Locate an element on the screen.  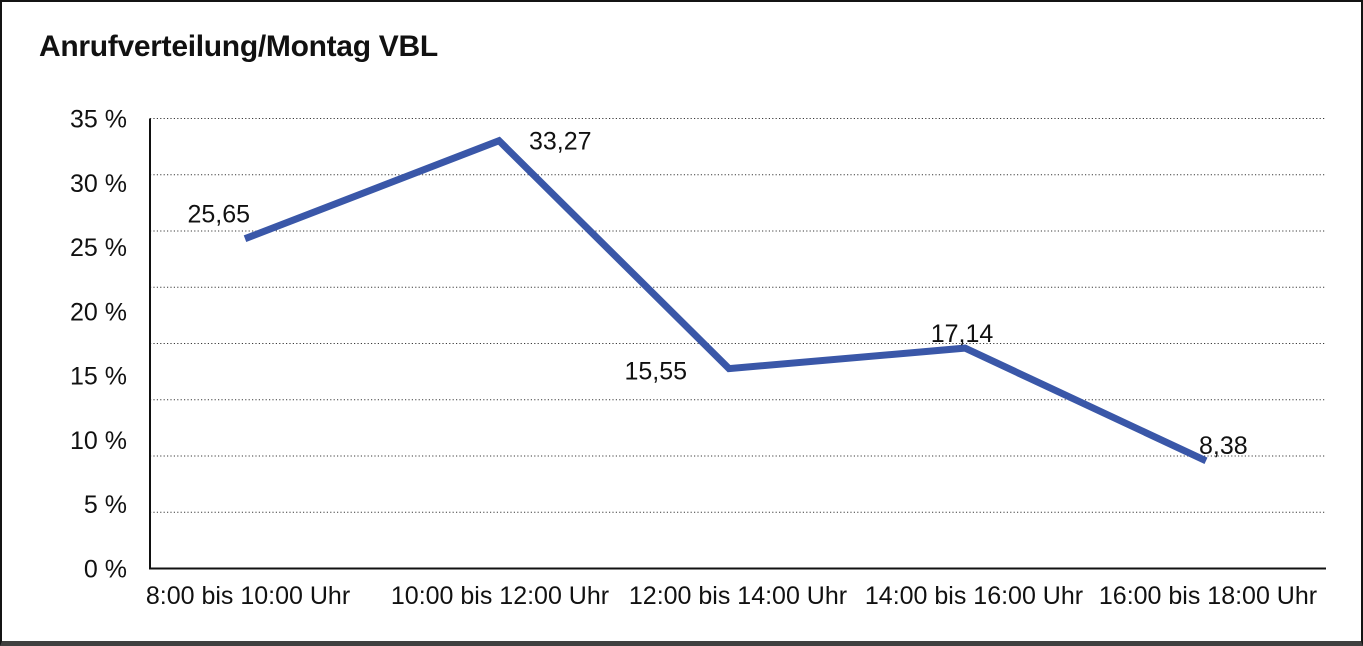
point-label: 8,38 is located at coordinates (1223, 446).